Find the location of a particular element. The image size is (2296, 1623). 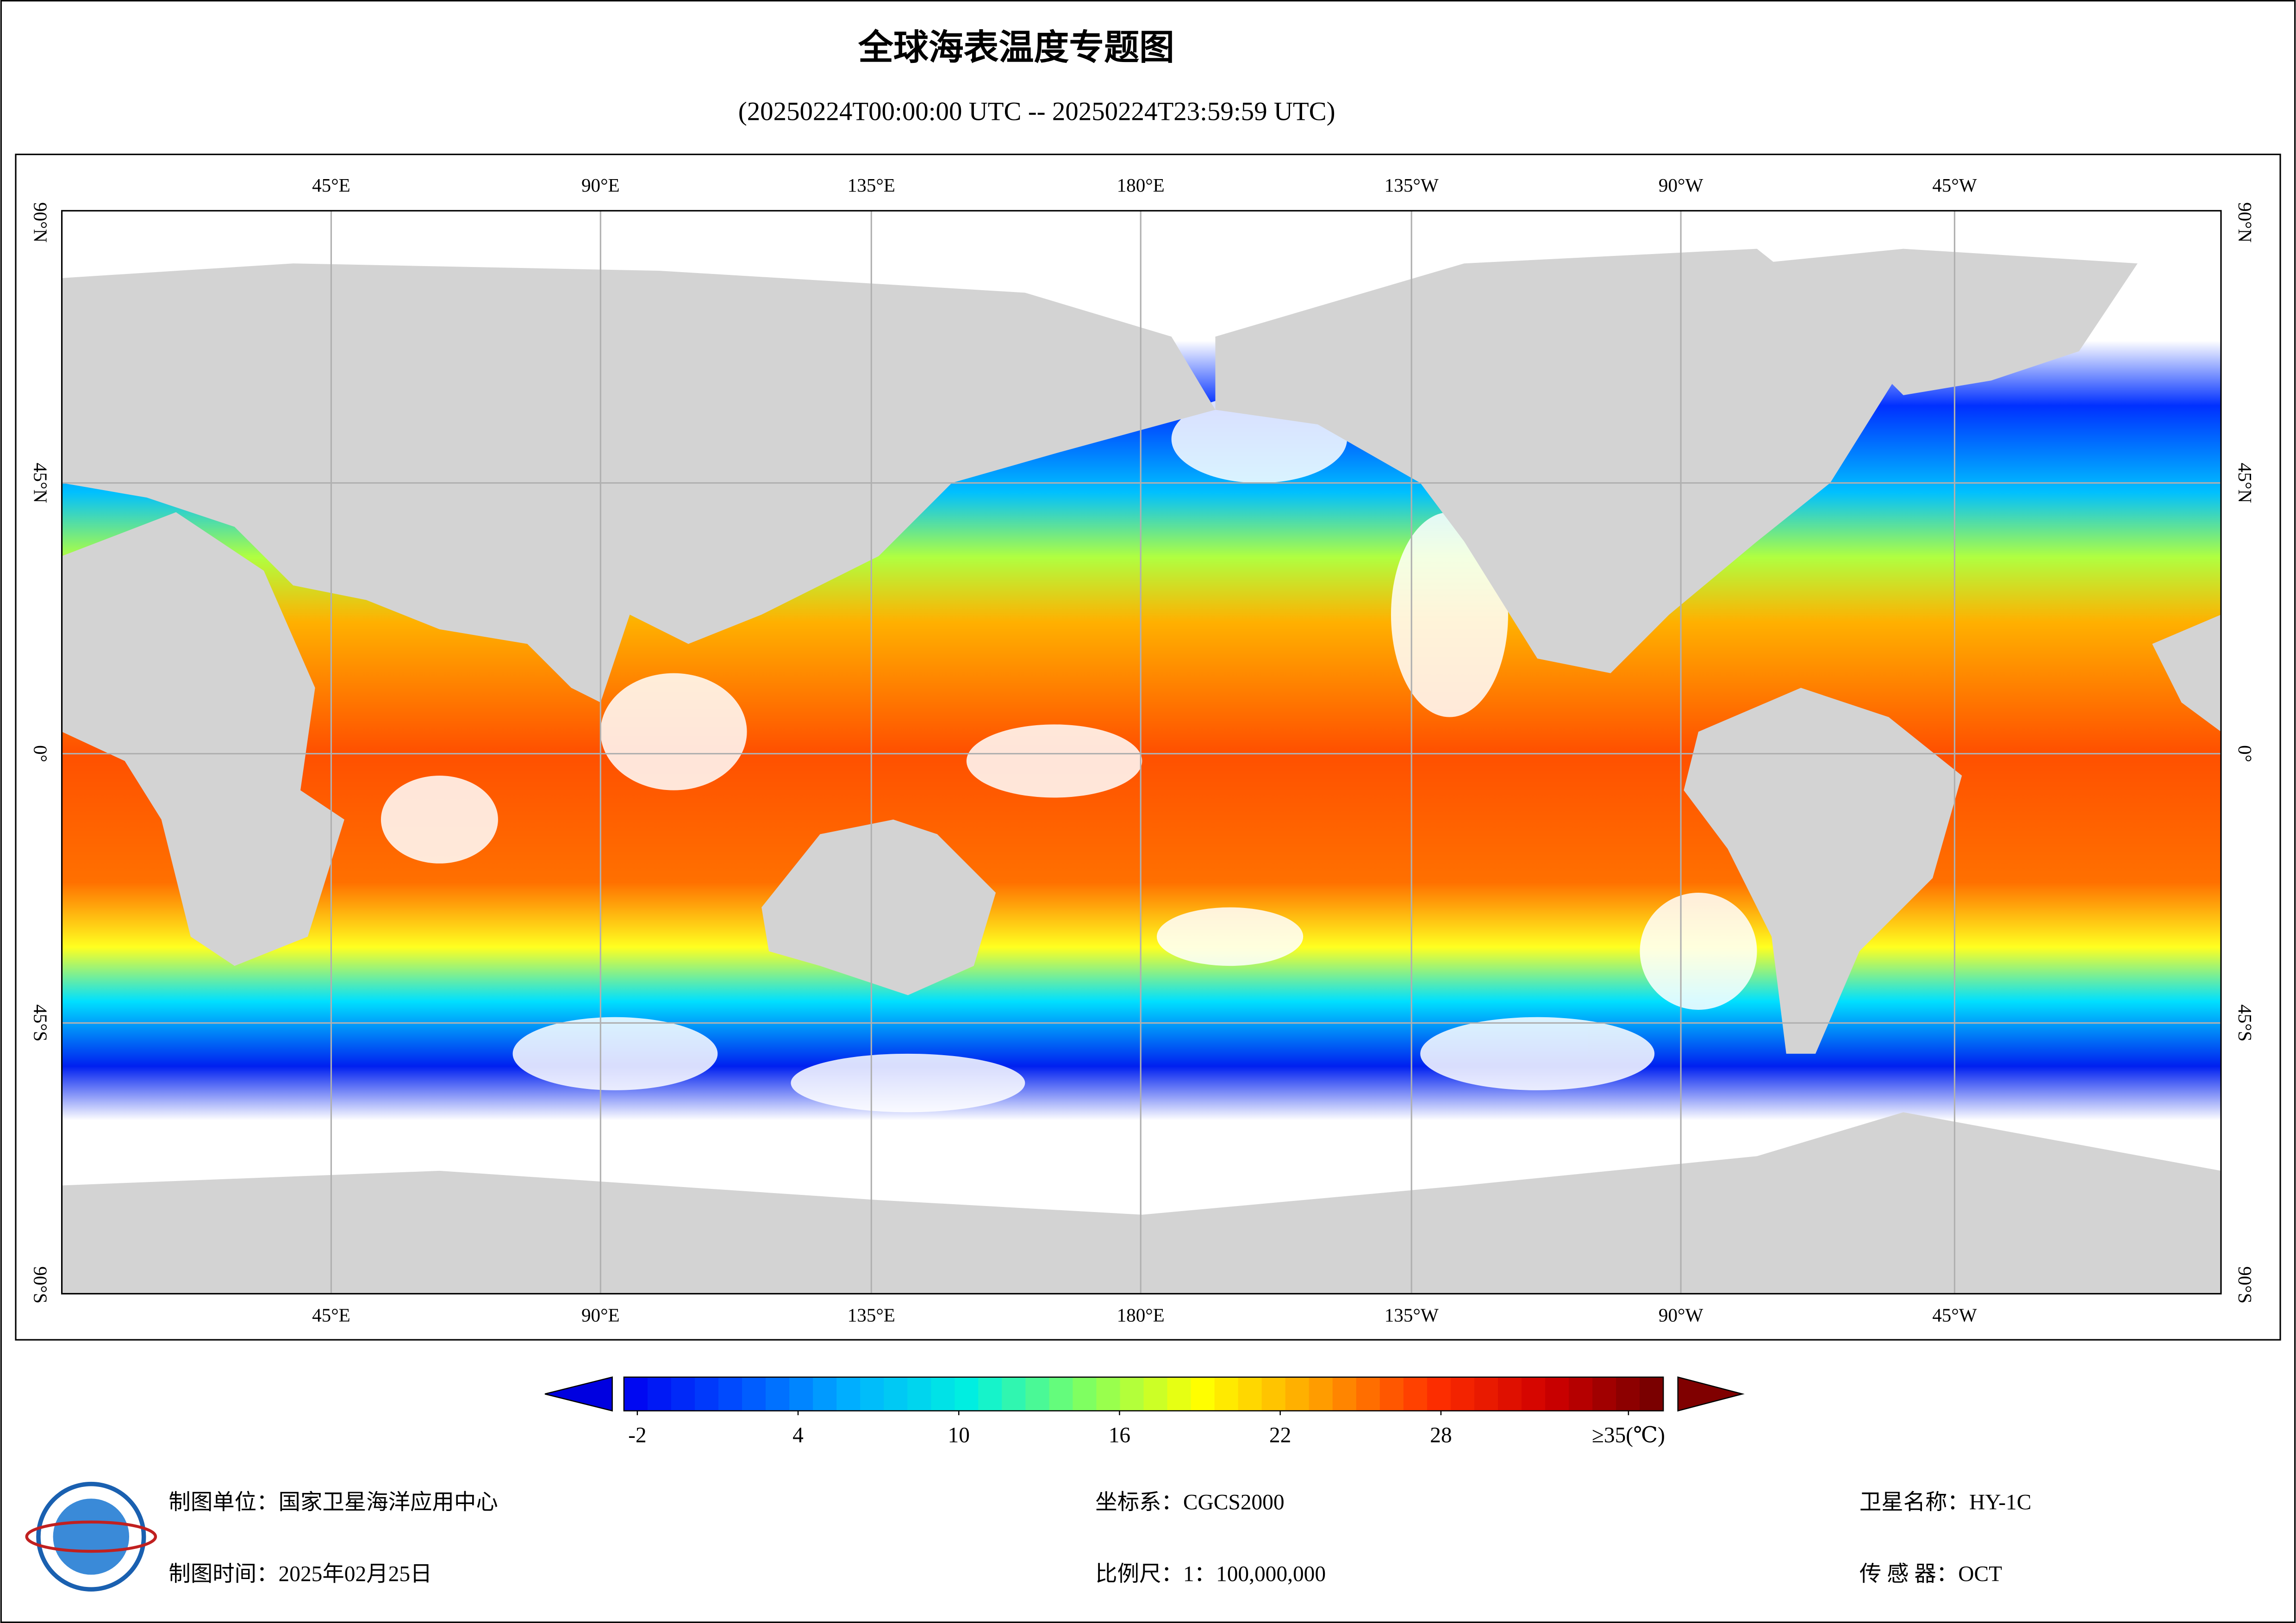

colorbar-border is located at coordinates (1143, 1394).